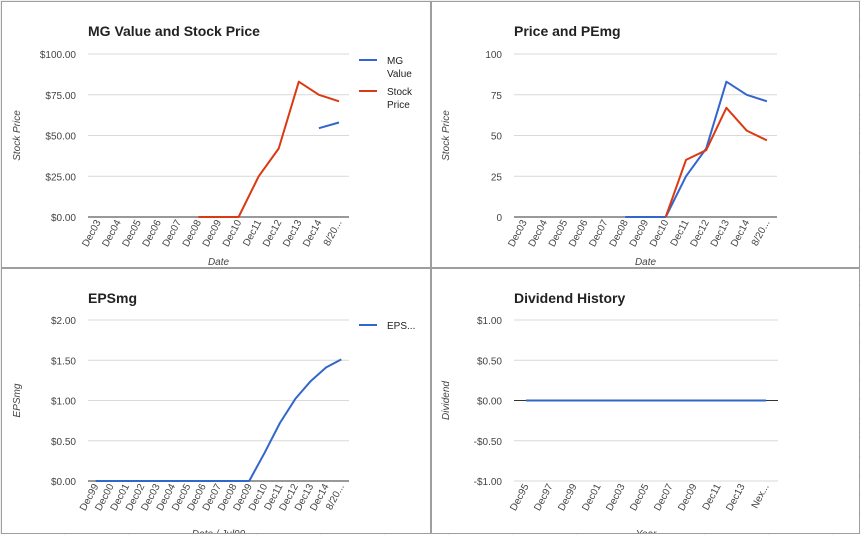 The height and width of the screenshot is (535, 861). Describe the element at coordinates (219, 531) in the screenshot. I see `x-axis-label: Date / Jul99` at that location.